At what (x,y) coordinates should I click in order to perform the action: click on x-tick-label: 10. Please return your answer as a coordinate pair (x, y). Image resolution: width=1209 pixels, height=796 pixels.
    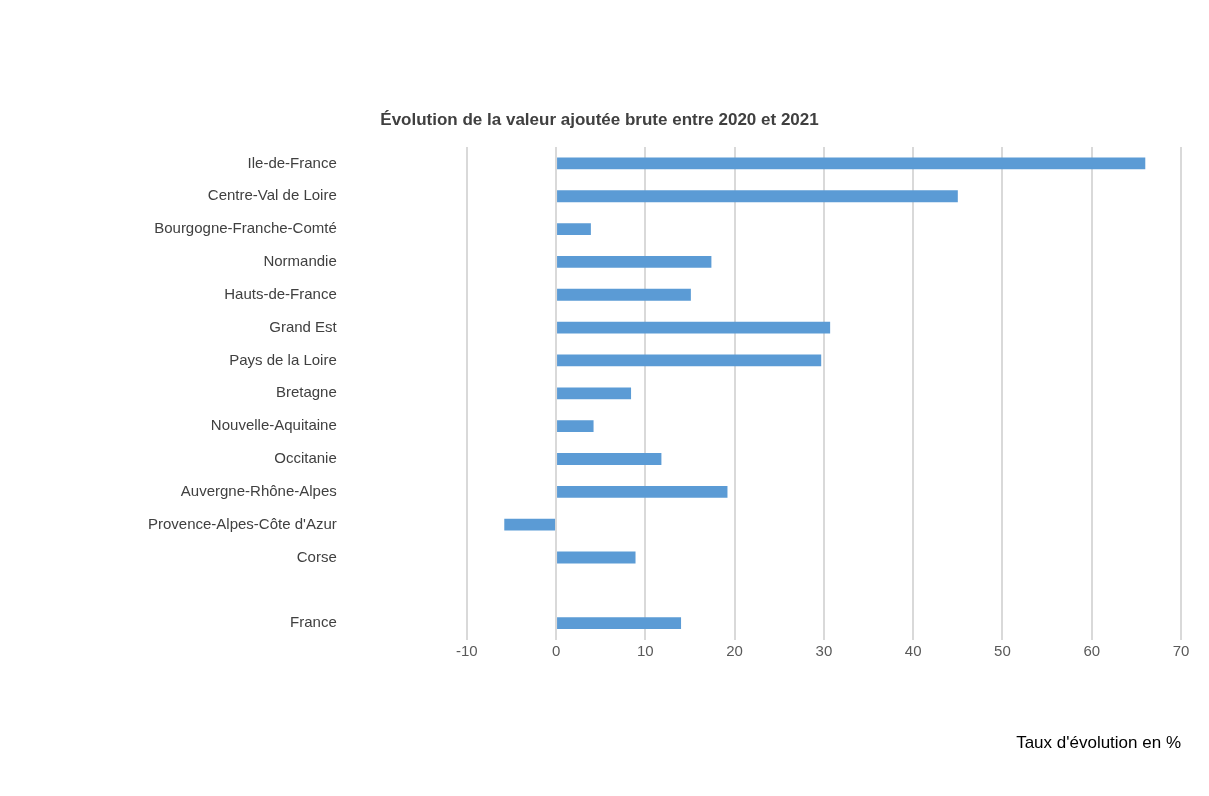
    Looking at the image, I should click on (645, 650).